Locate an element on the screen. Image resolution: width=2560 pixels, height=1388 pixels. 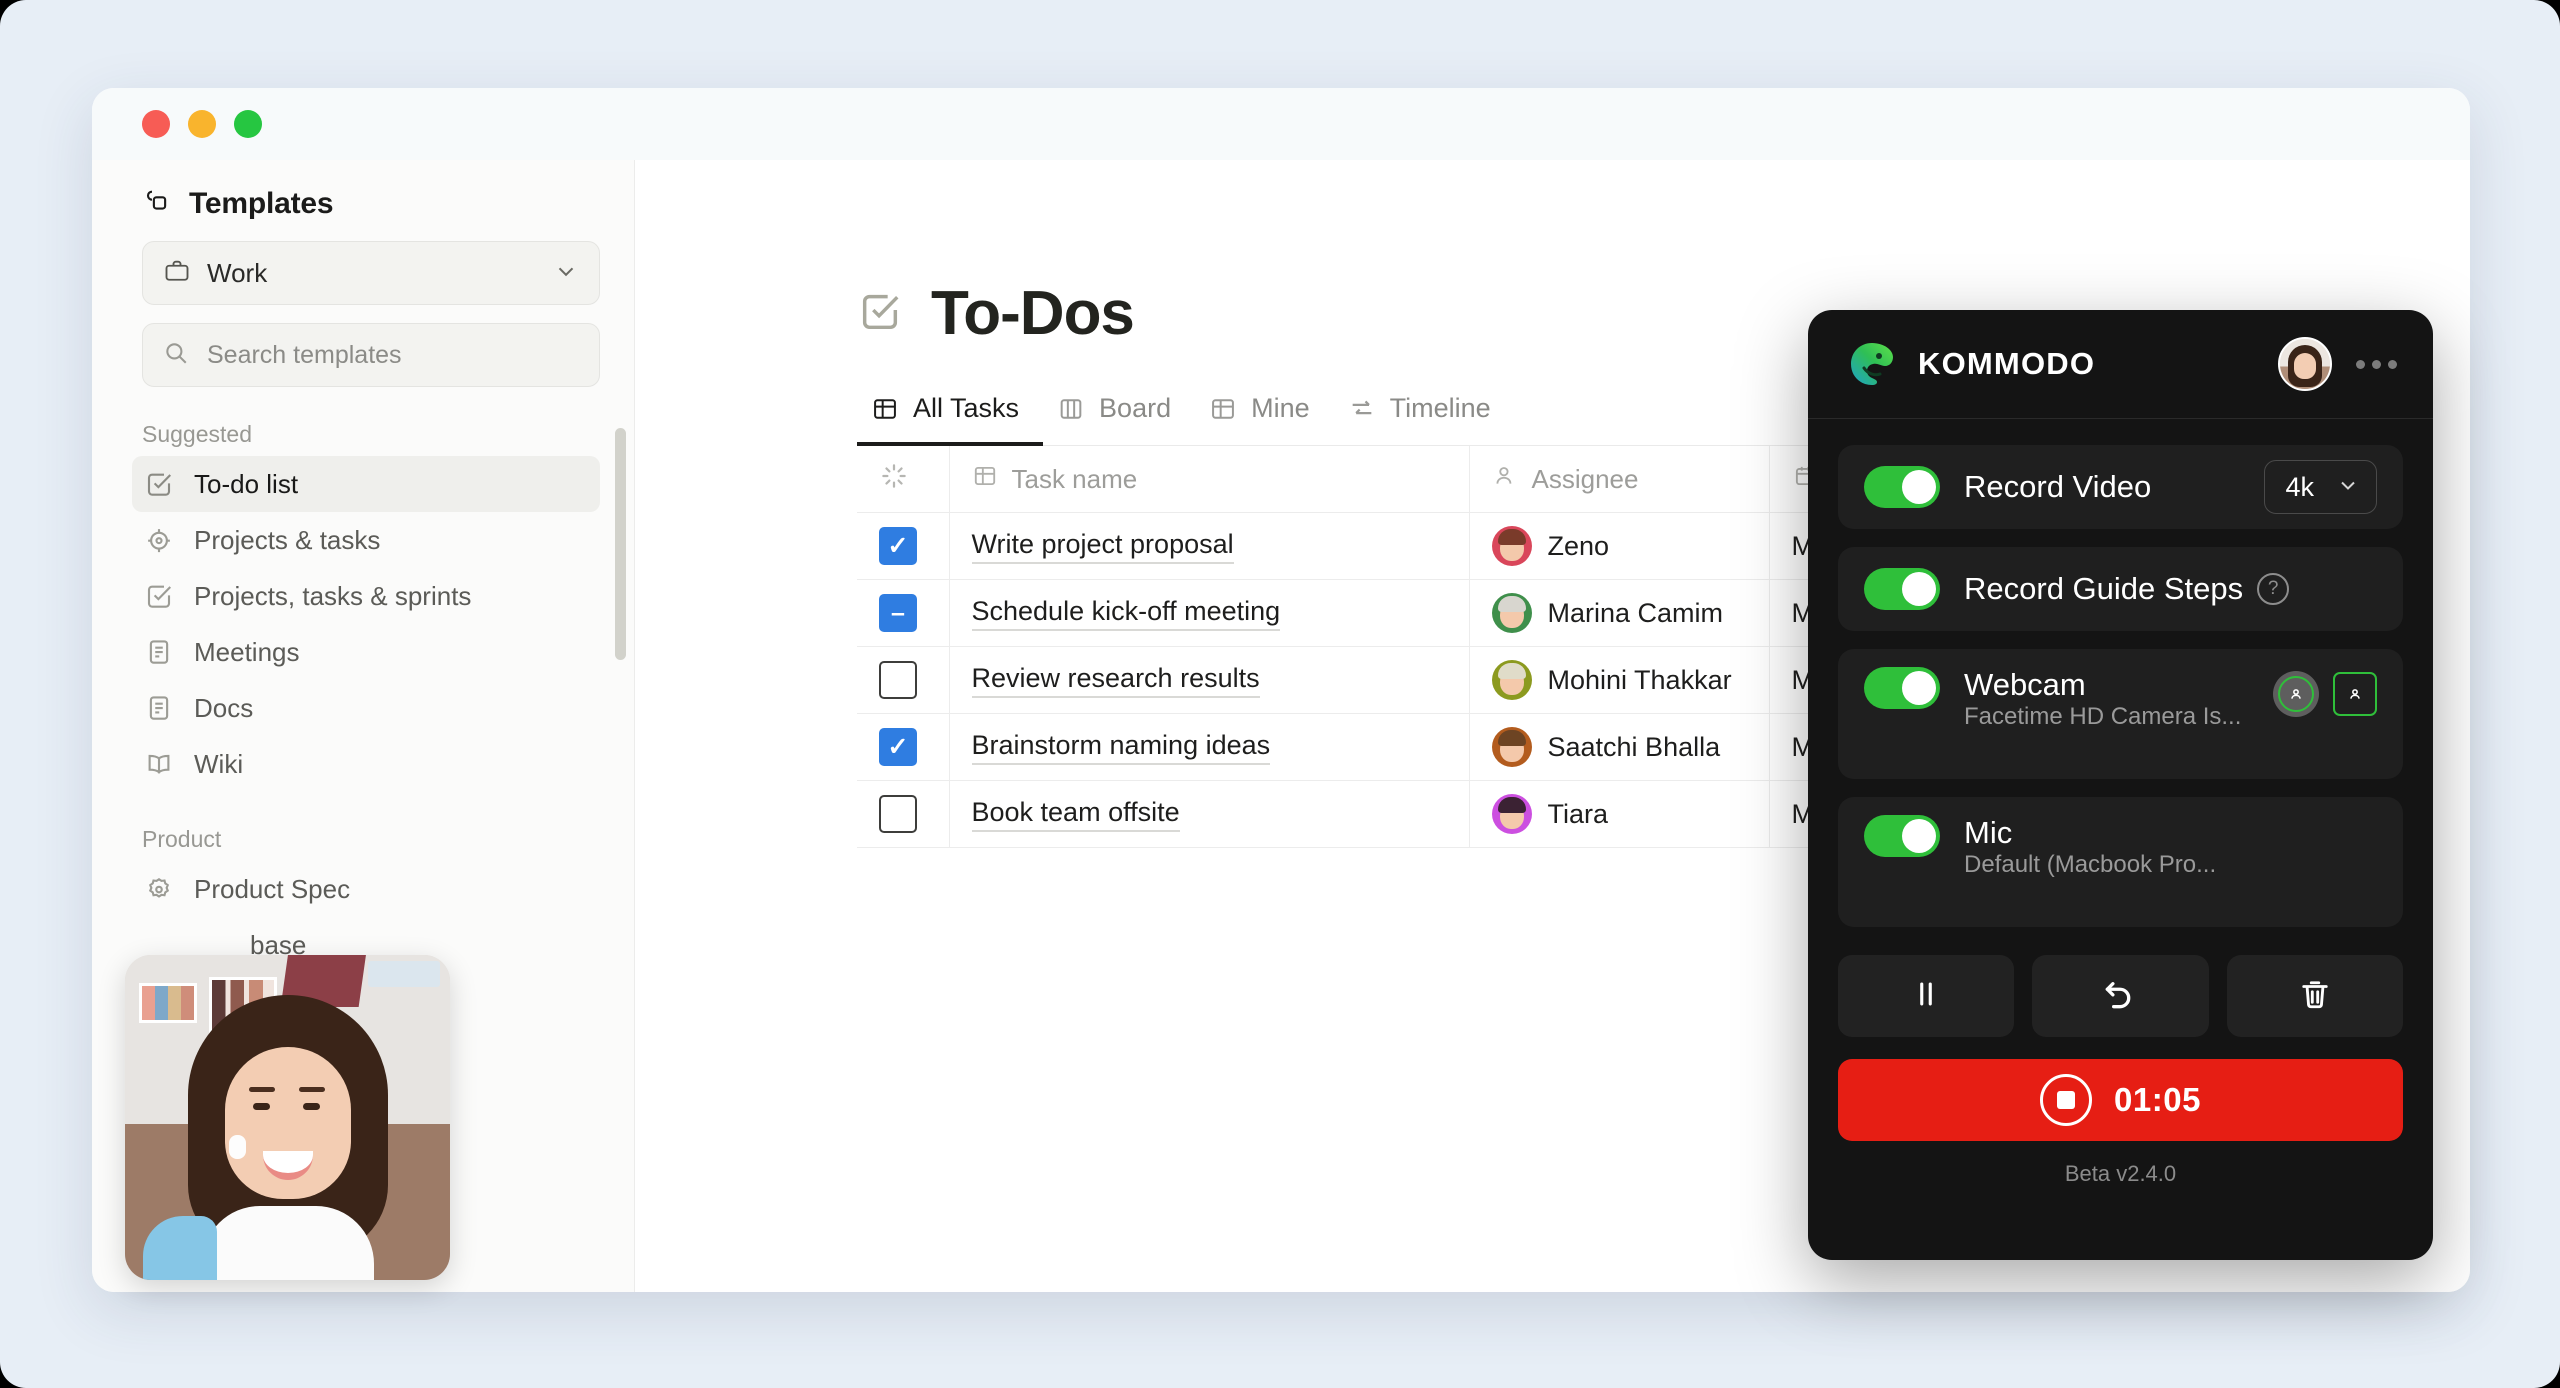
tab-board: Board is located at coordinates (1119, 419).